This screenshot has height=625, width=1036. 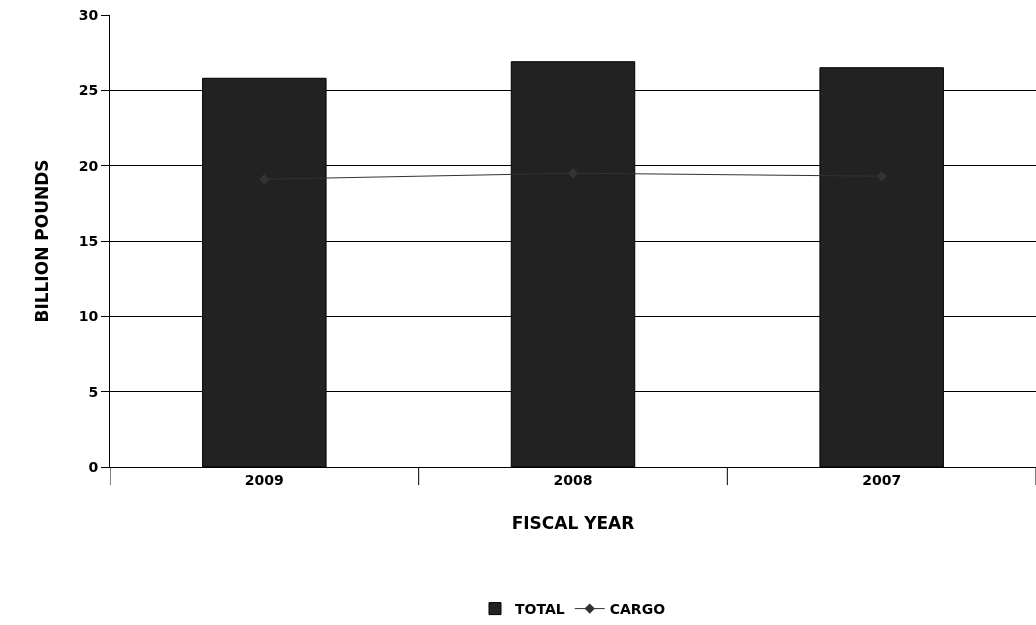 What do you see at coordinates (88, 316) in the screenshot?
I see `y-tick-label: 10` at bounding box center [88, 316].